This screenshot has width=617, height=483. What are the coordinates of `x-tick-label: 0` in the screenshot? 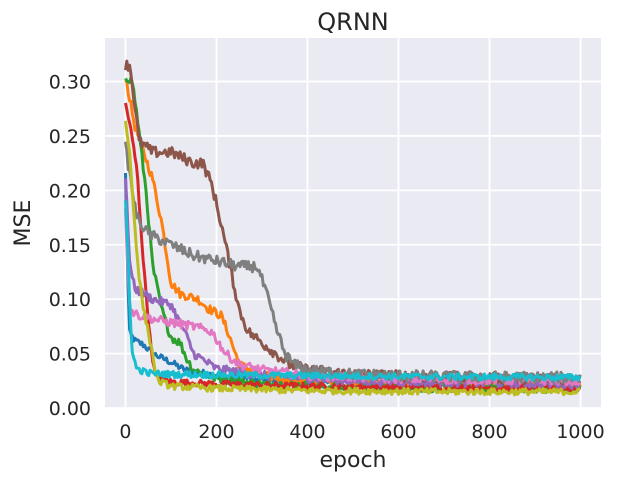 It's located at (125, 432).